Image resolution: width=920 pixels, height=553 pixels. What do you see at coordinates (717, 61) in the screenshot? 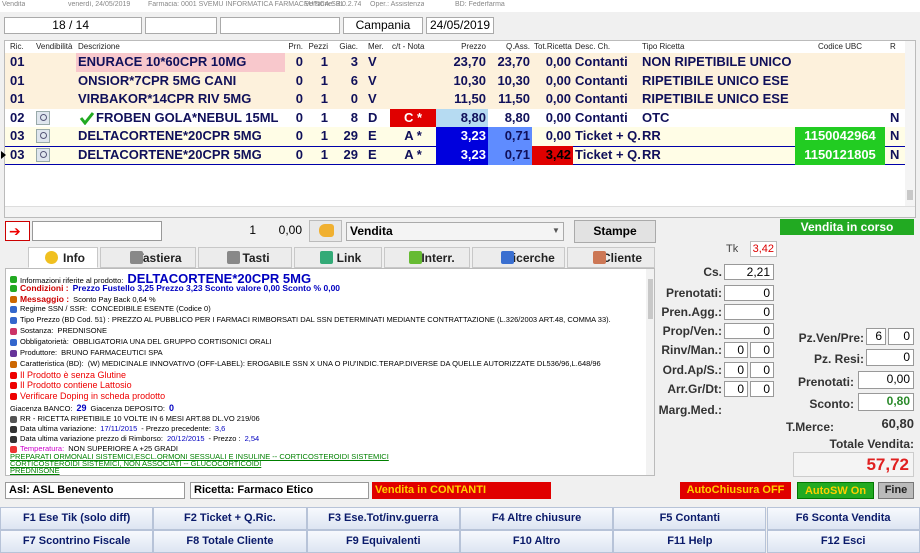
I see `table-cell: NON RIPETIBILE UNICO` at bounding box center [717, 61].